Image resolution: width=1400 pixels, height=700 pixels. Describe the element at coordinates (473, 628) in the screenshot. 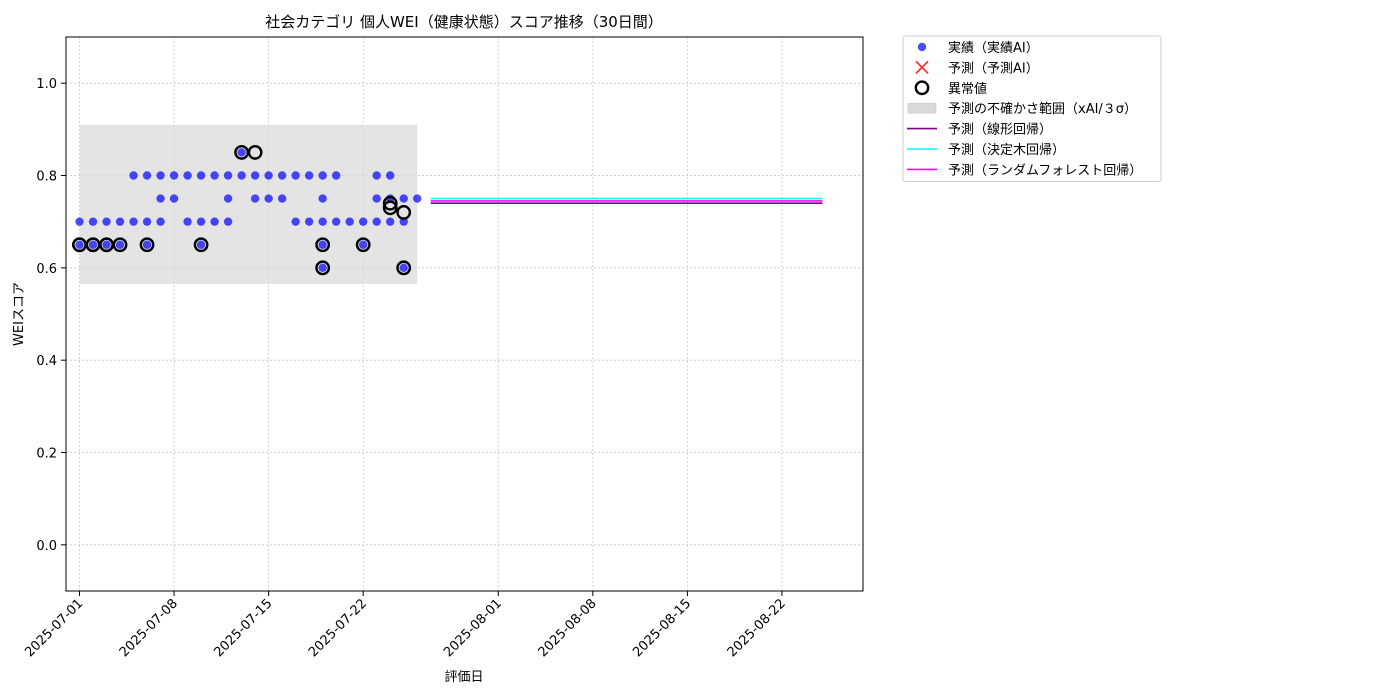

I see `x-tick-label: 2025-08-01` at that location.